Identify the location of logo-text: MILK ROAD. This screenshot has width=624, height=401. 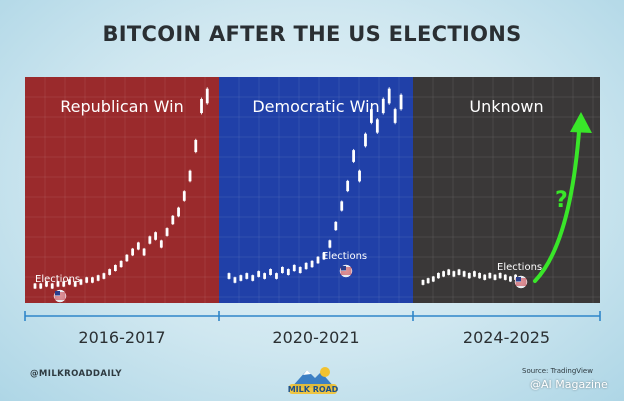
(313, 389).